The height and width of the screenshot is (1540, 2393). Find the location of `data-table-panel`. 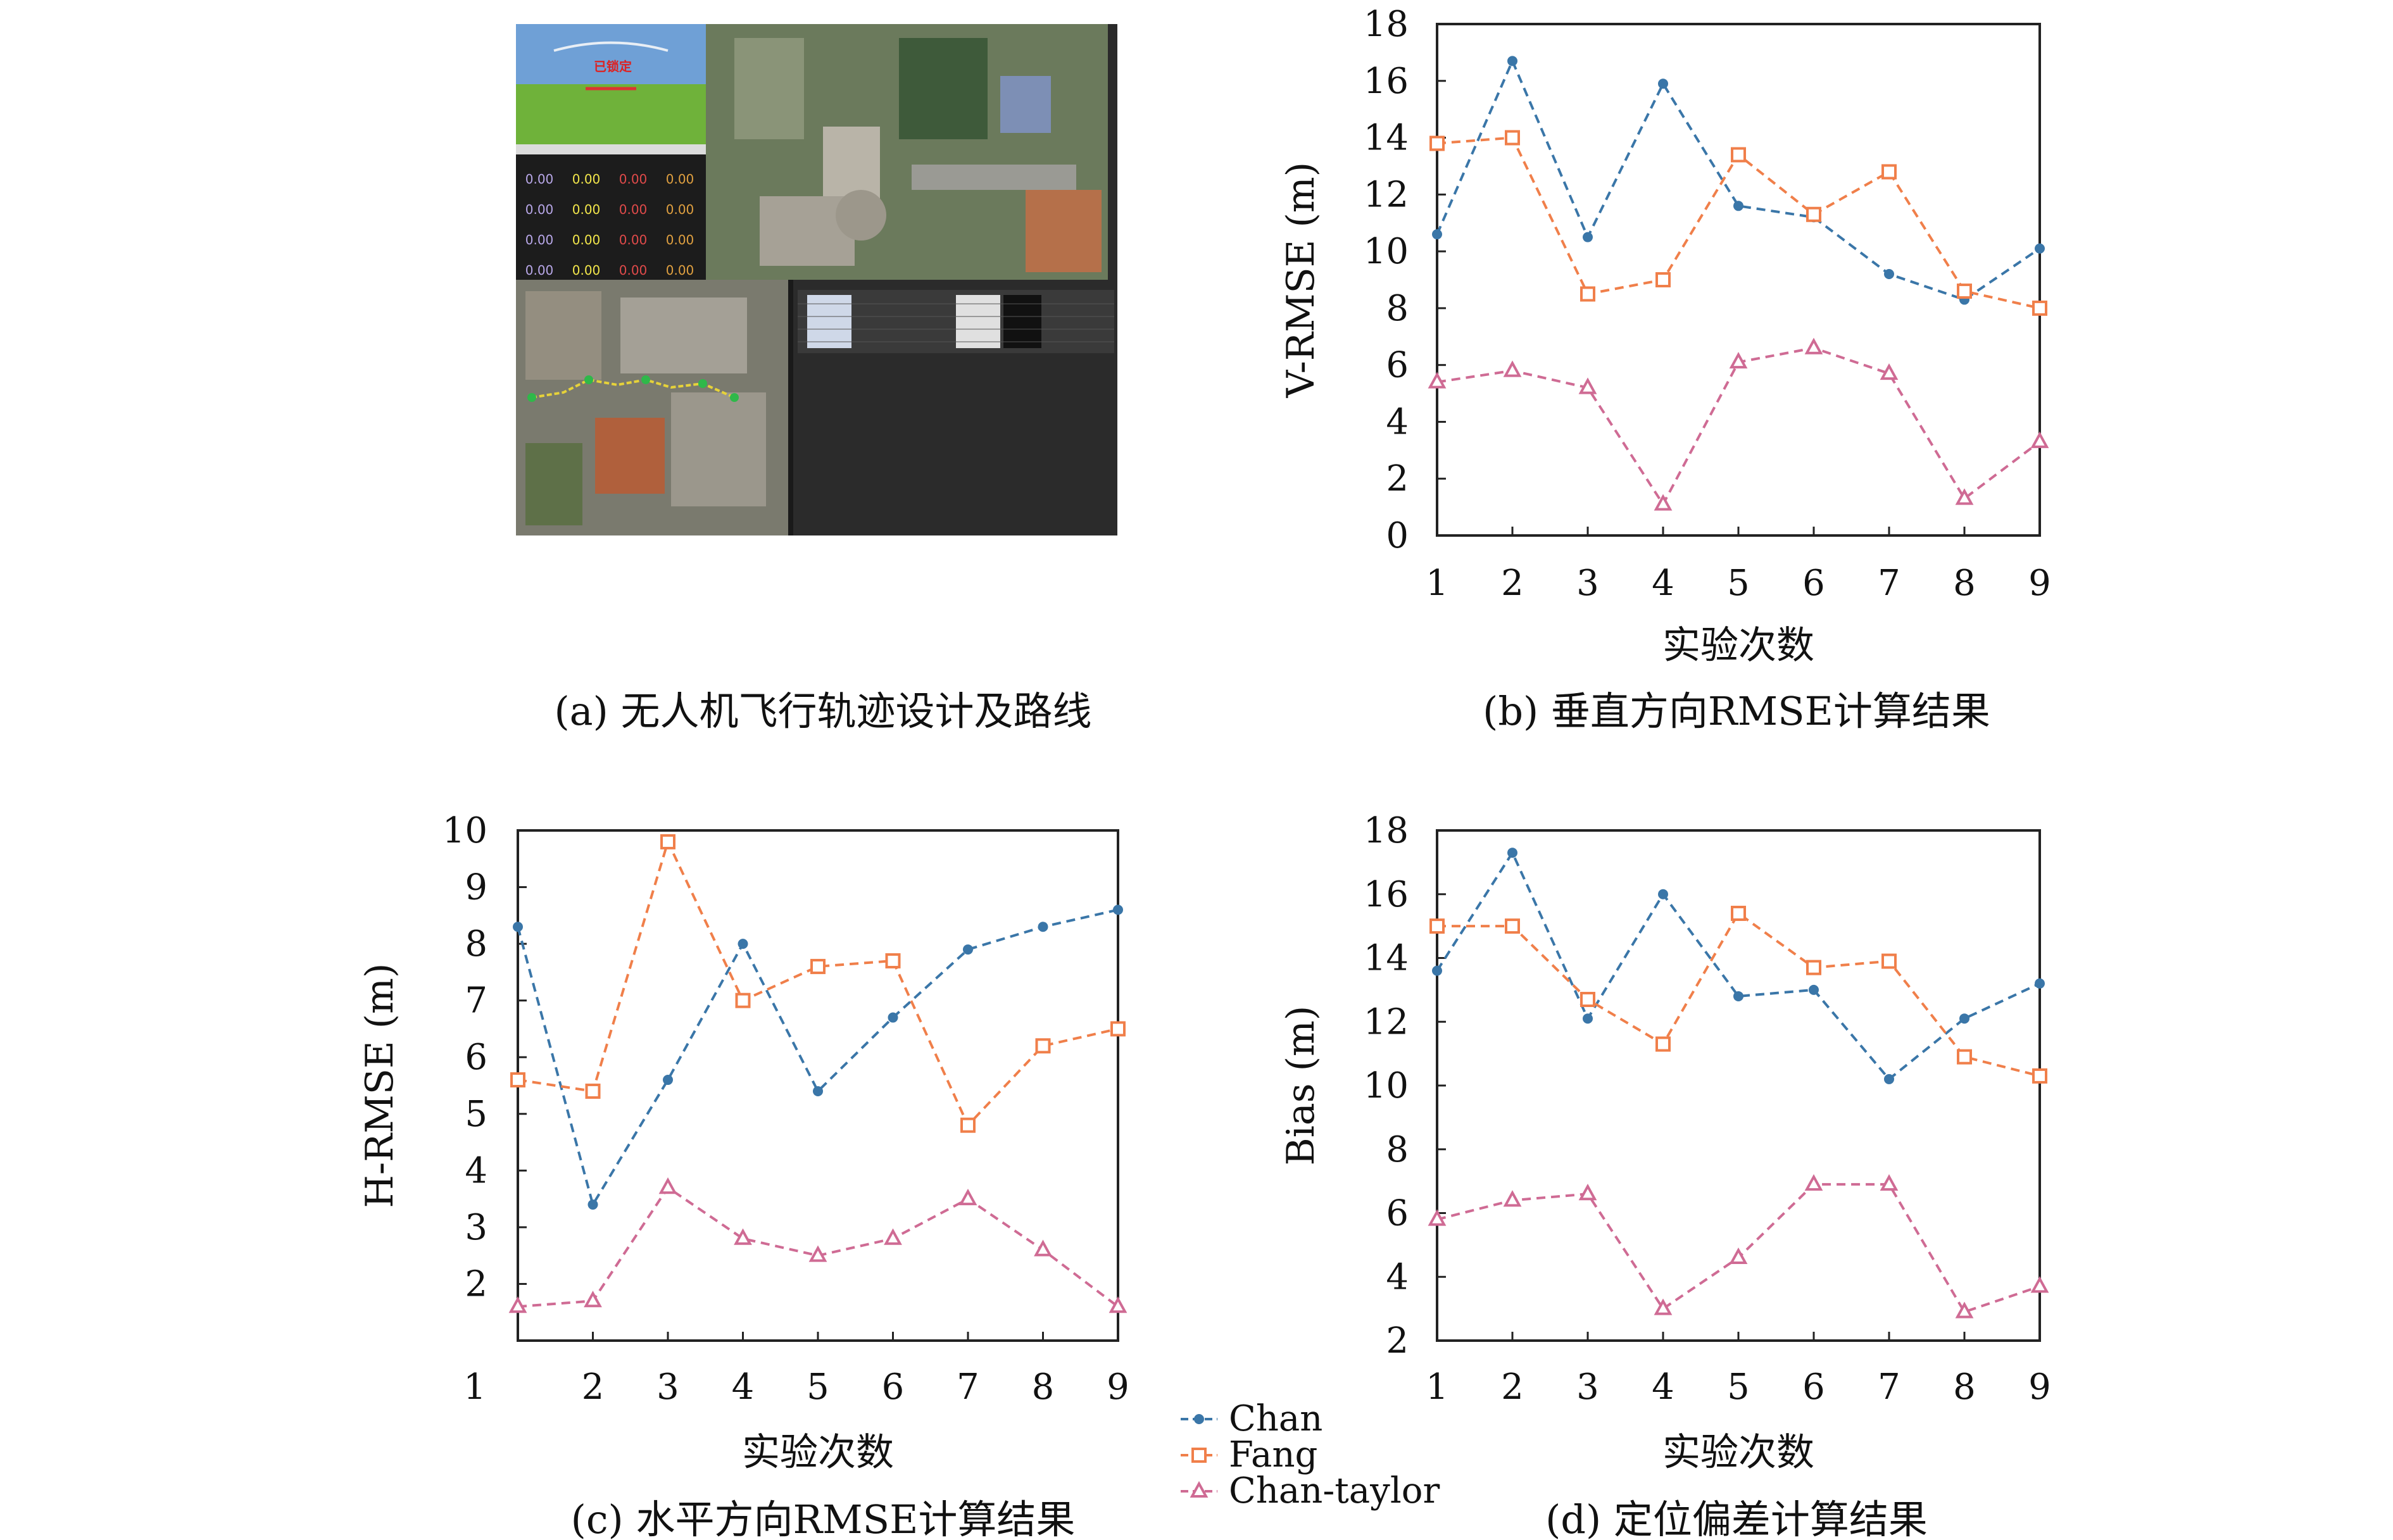

data-table-panel is located at coordinates (953, 407).